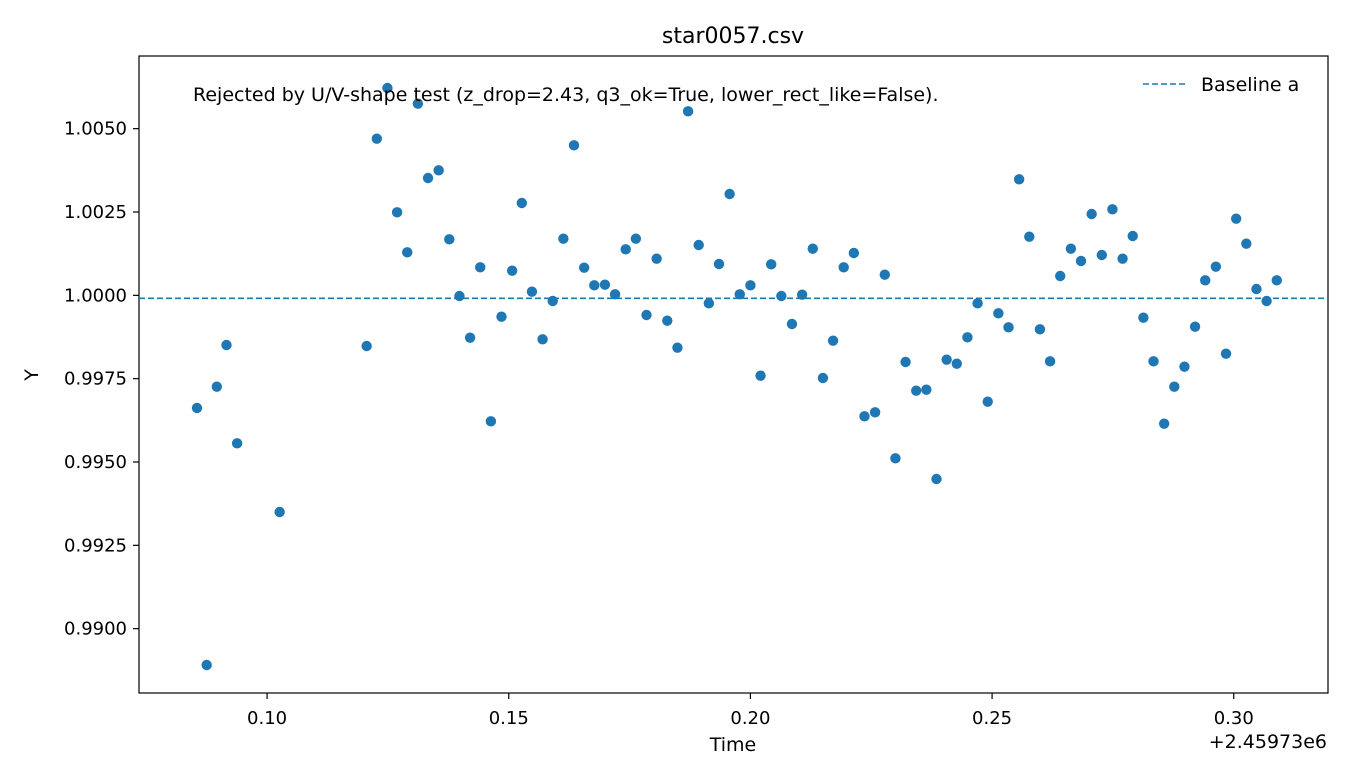 The height and width of the screenshot is (780, 1350). Describe the element at coordinates (95, 295) in the screenshot. I see `y-tick-label: 1.0000` at that location.